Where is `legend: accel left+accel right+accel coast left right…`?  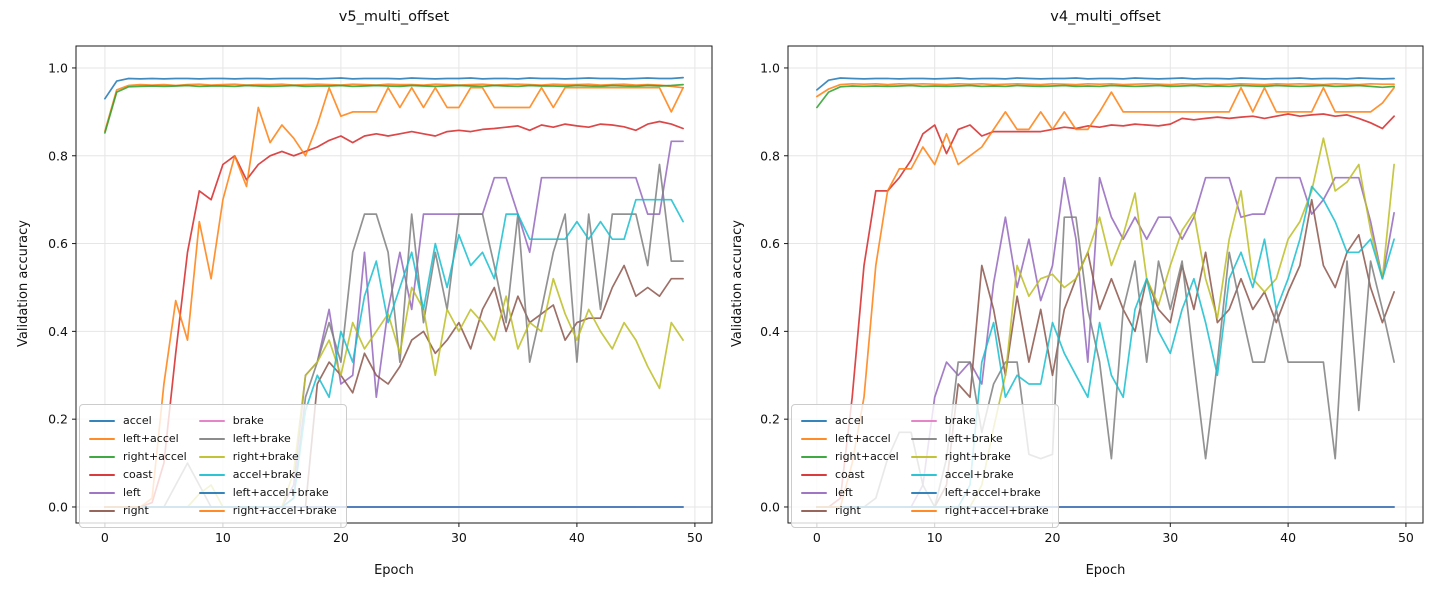
legend: accel left+accel right+accel coast left right… is located at coordinates (925, 466).